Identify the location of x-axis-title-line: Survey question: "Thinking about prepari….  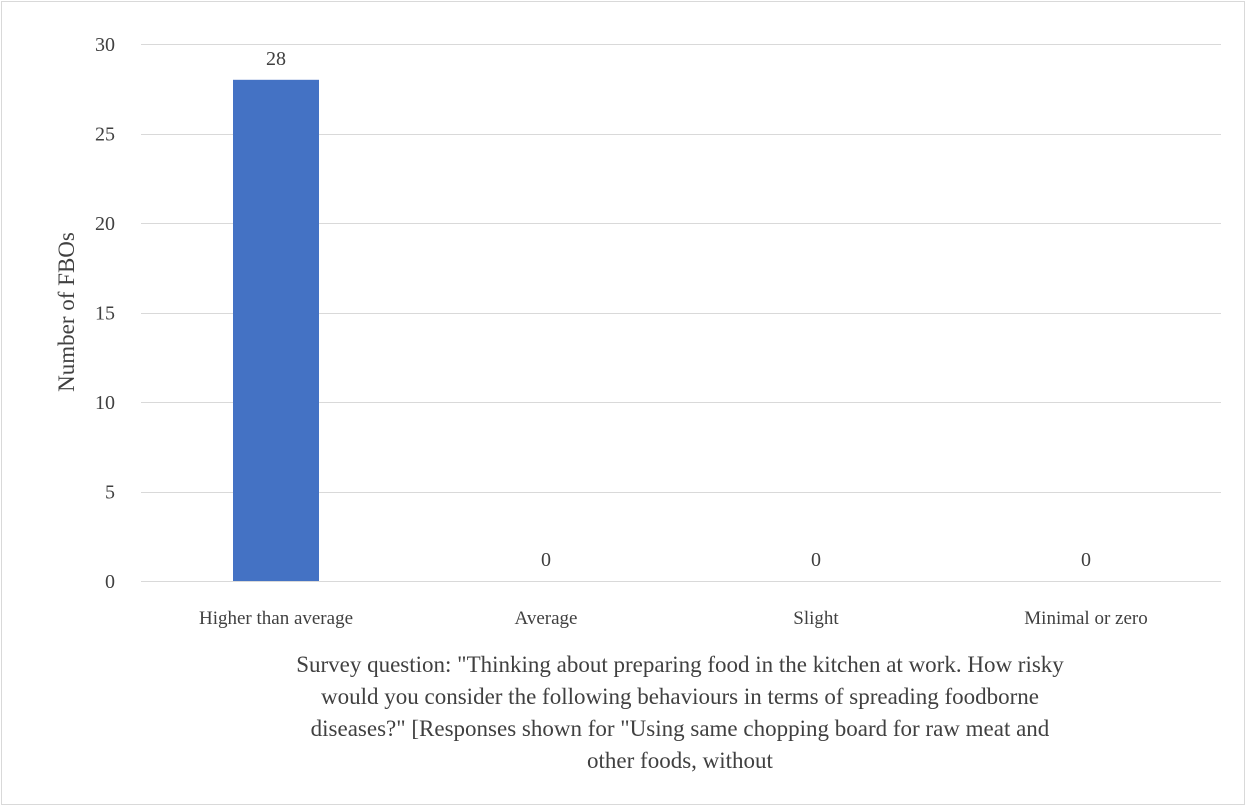
(680, 664).